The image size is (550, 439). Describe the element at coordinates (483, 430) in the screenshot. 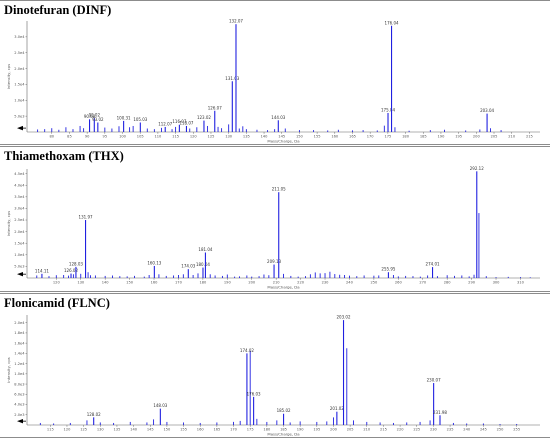

I see `x-tick-label: 245` at that location.